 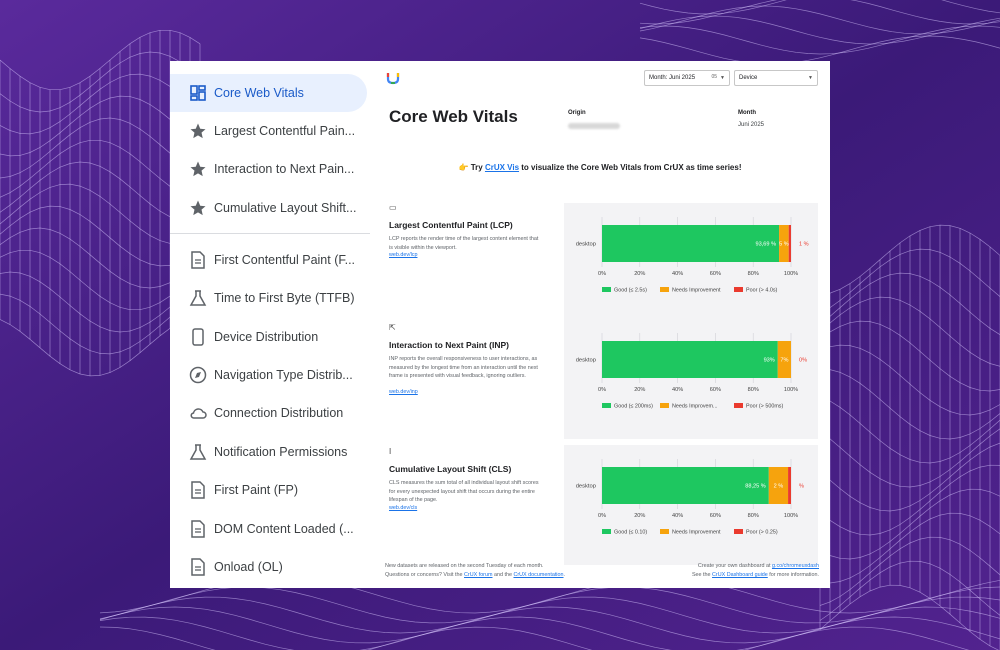 What do you see at coordinates (633, 407) in the screenshot?
I see `legend-label: Good (≤ 200ms)` at bounding box center [633, 407].